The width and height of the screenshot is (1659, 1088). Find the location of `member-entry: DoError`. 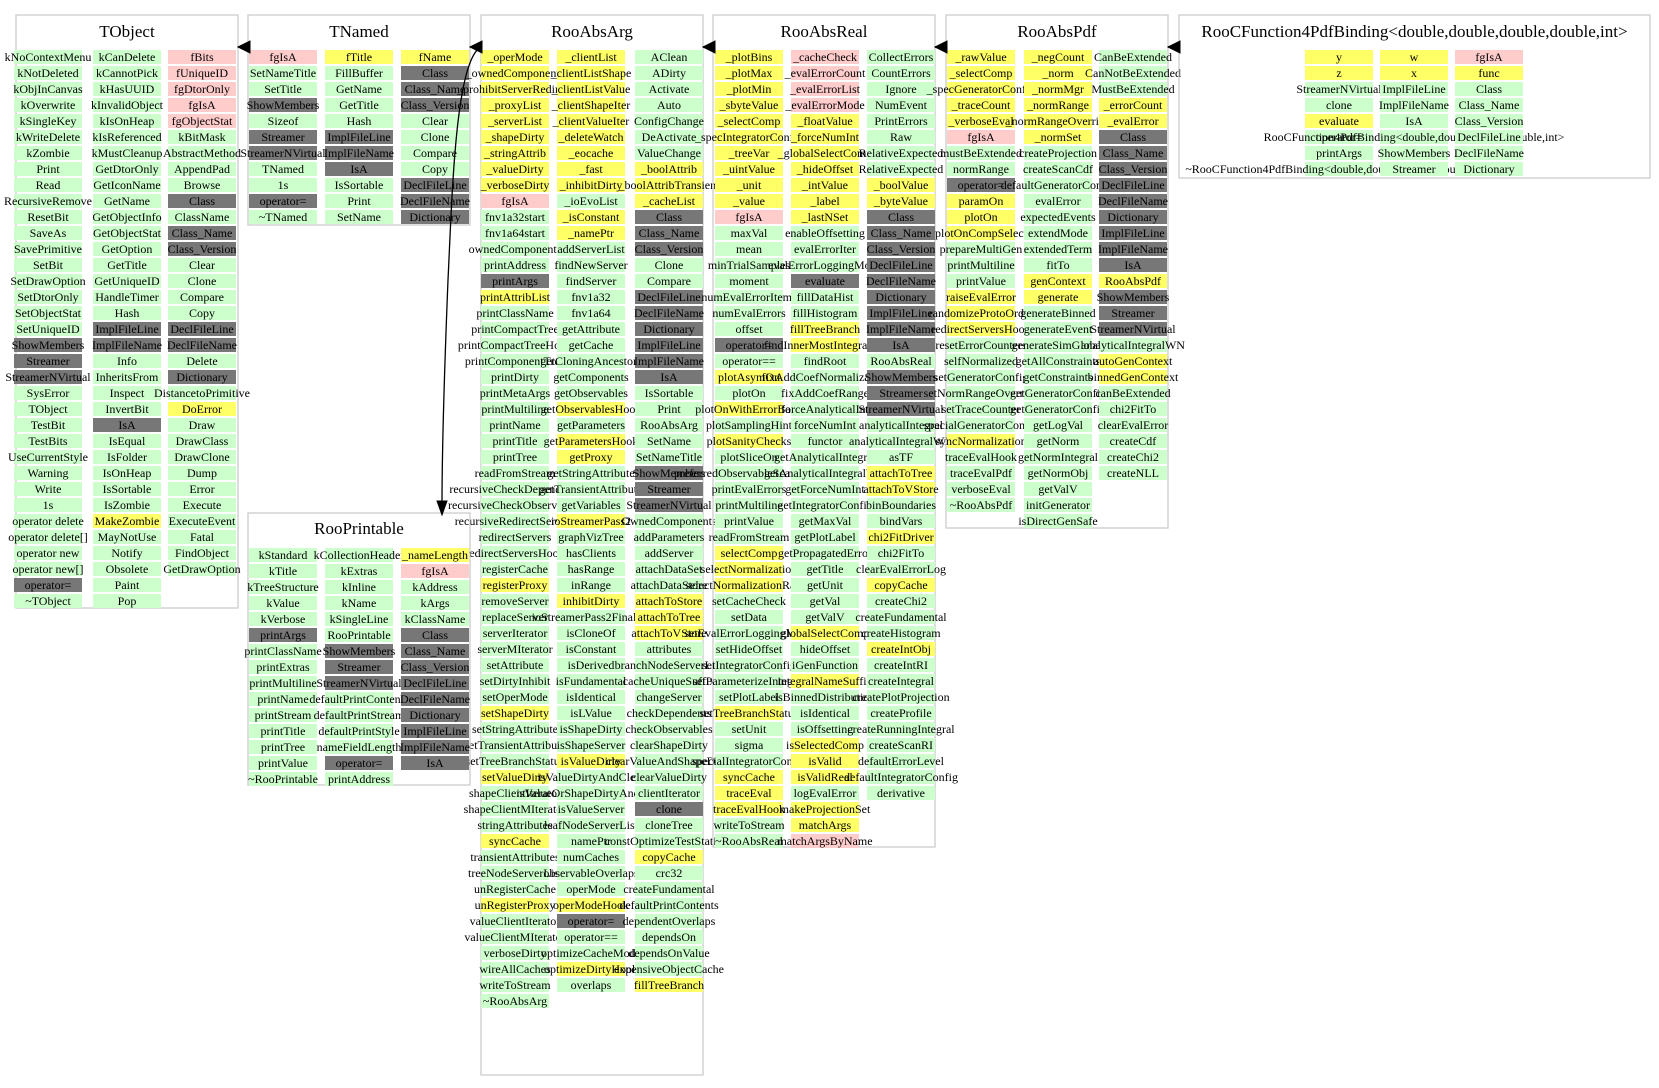

member-entry: DoError is located at coordinates (202, 409).